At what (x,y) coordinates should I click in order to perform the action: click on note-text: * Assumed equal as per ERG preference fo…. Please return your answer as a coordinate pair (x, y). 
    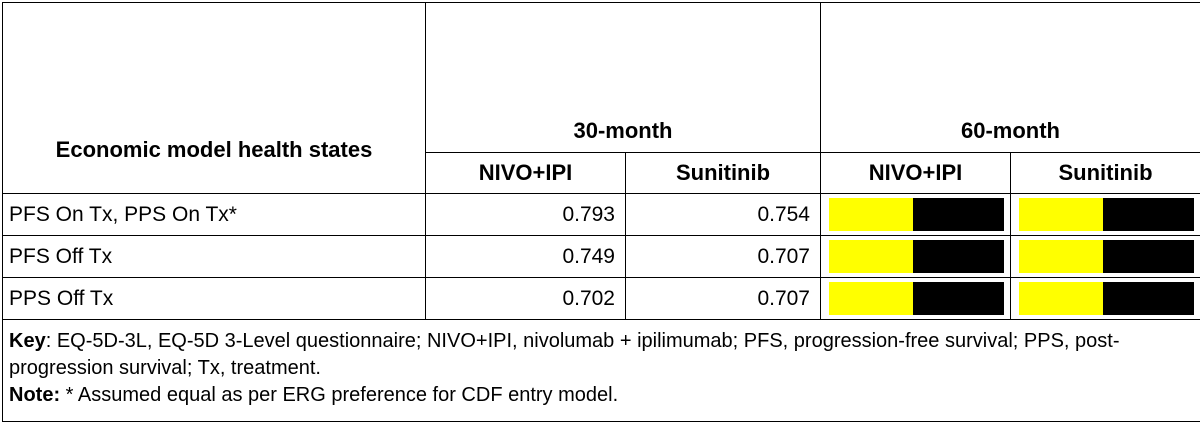
    Looking at the image, I should click on (339, 395).